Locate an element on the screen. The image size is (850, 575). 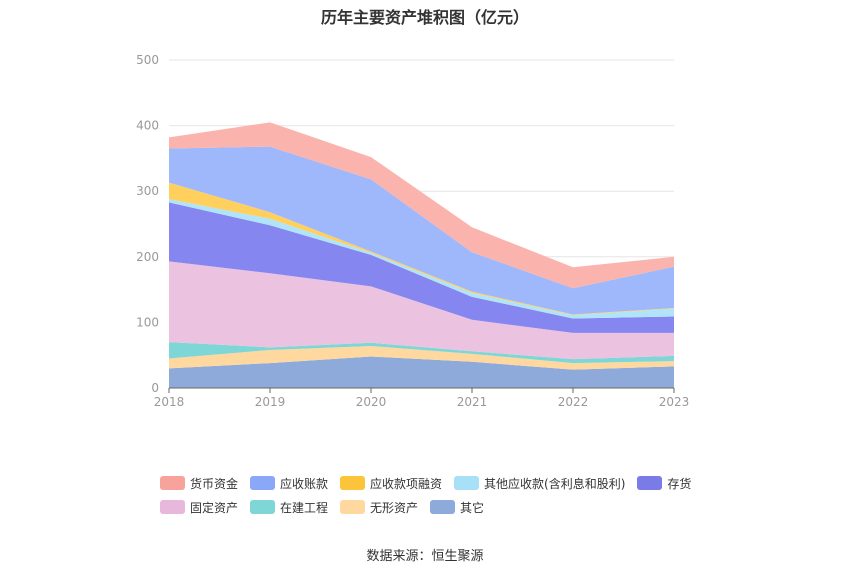
x-tick-label: 2019 is located at coordinates (270, 402).